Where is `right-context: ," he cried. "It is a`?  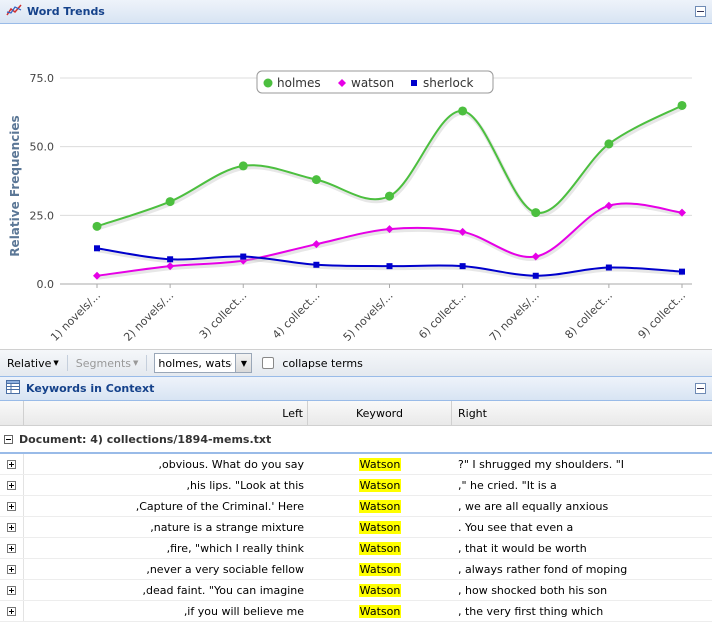 right-context: ," he cried. "It is a is located at coordinates (507, 485).